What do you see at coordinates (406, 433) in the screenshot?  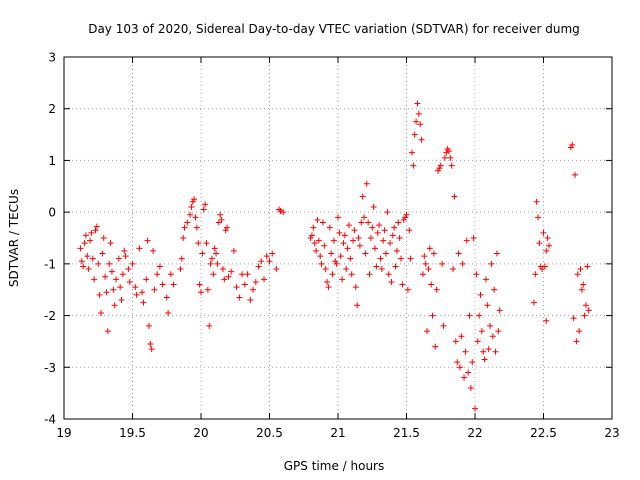 I see `x-tick-label: 21.5` at bounding box center [406, 433].